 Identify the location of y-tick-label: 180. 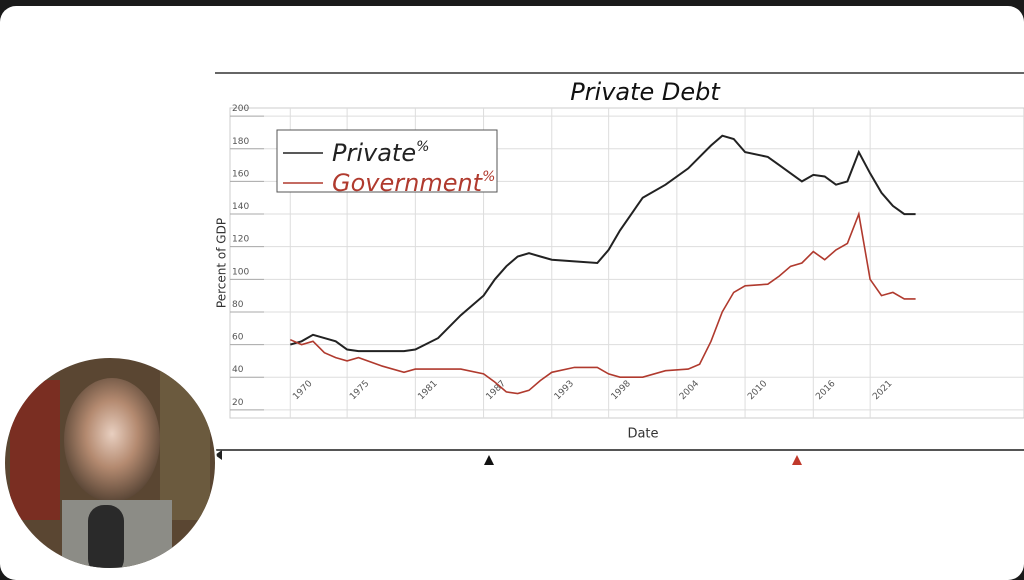
(240, 142).